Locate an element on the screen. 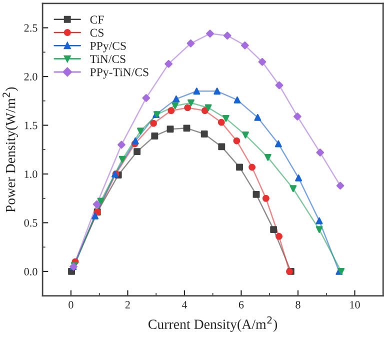 The image size is (387, 342). y-tick-label: 1.0 is located at coordinates (31, 174).